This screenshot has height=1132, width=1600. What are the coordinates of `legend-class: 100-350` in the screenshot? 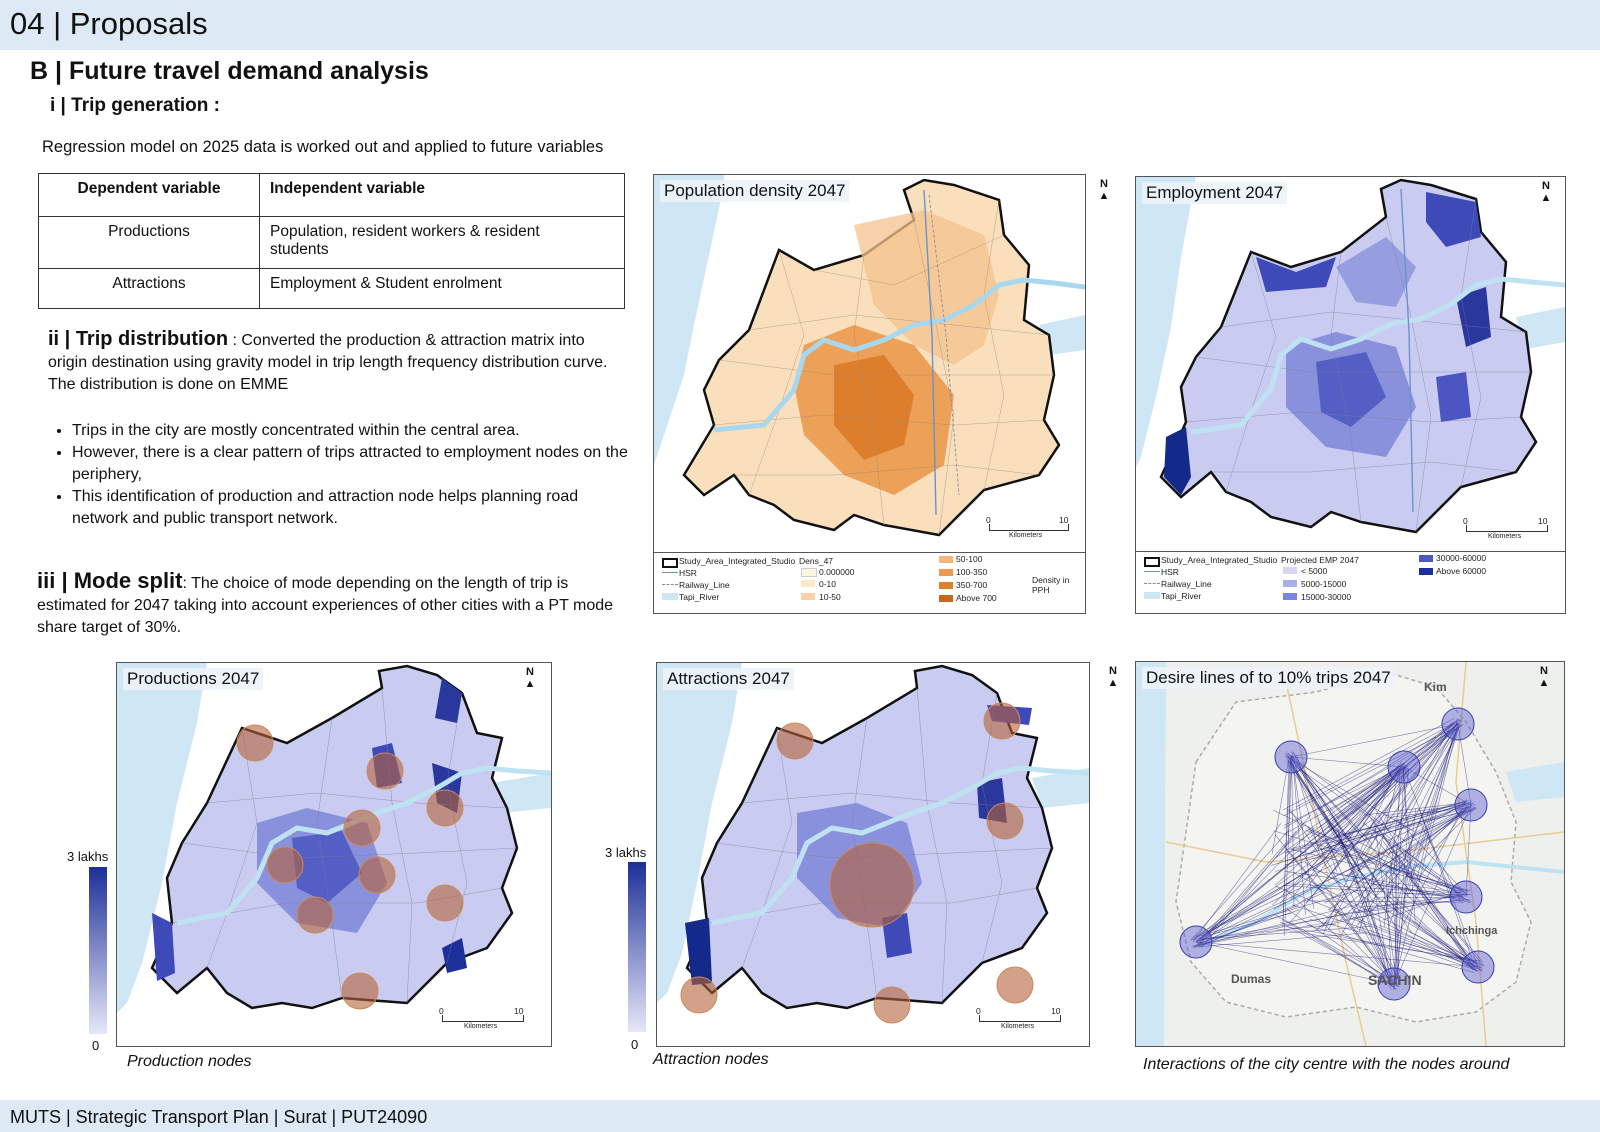 It's located at (972, 572).